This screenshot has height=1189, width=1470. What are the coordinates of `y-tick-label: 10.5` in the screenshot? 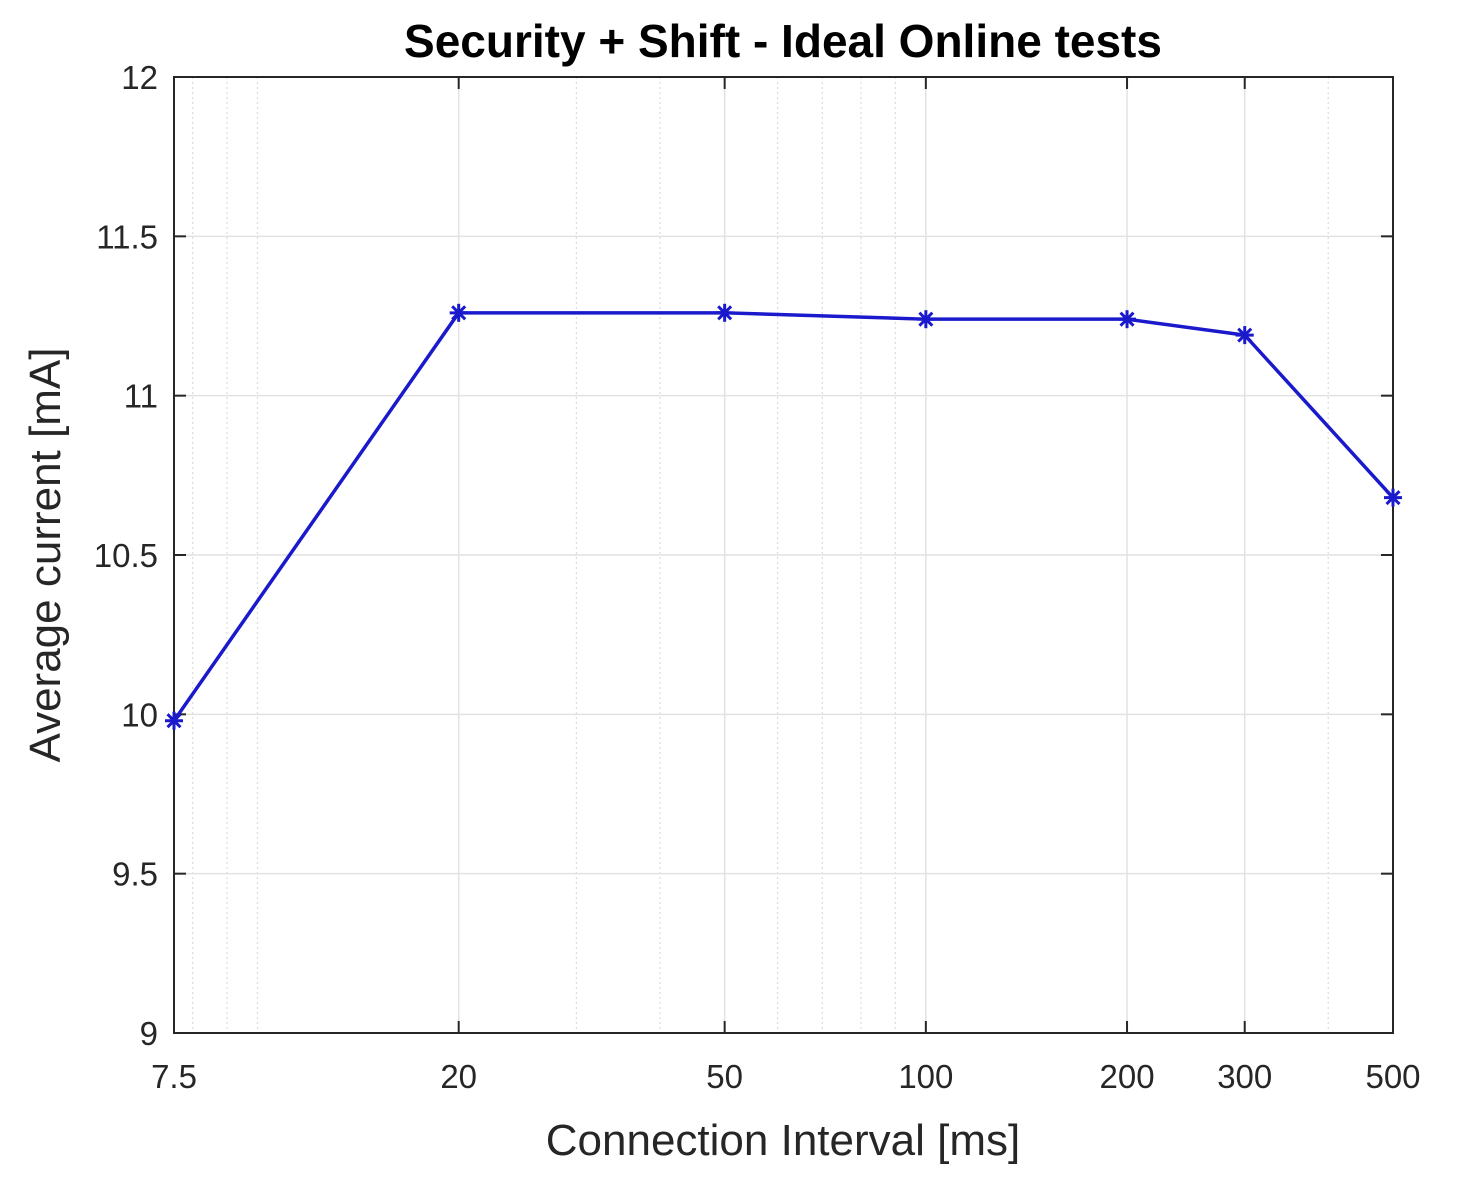 It's located at (126, 555).